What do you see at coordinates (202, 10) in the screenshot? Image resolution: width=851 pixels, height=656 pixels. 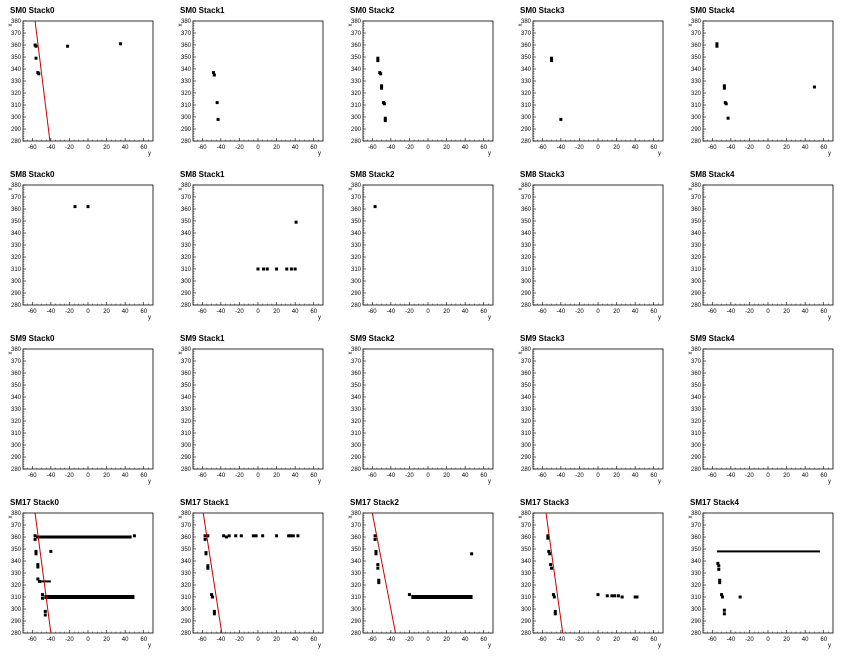 I see `panel-title: SM0 Stack1` at bounding box center [202, 10].